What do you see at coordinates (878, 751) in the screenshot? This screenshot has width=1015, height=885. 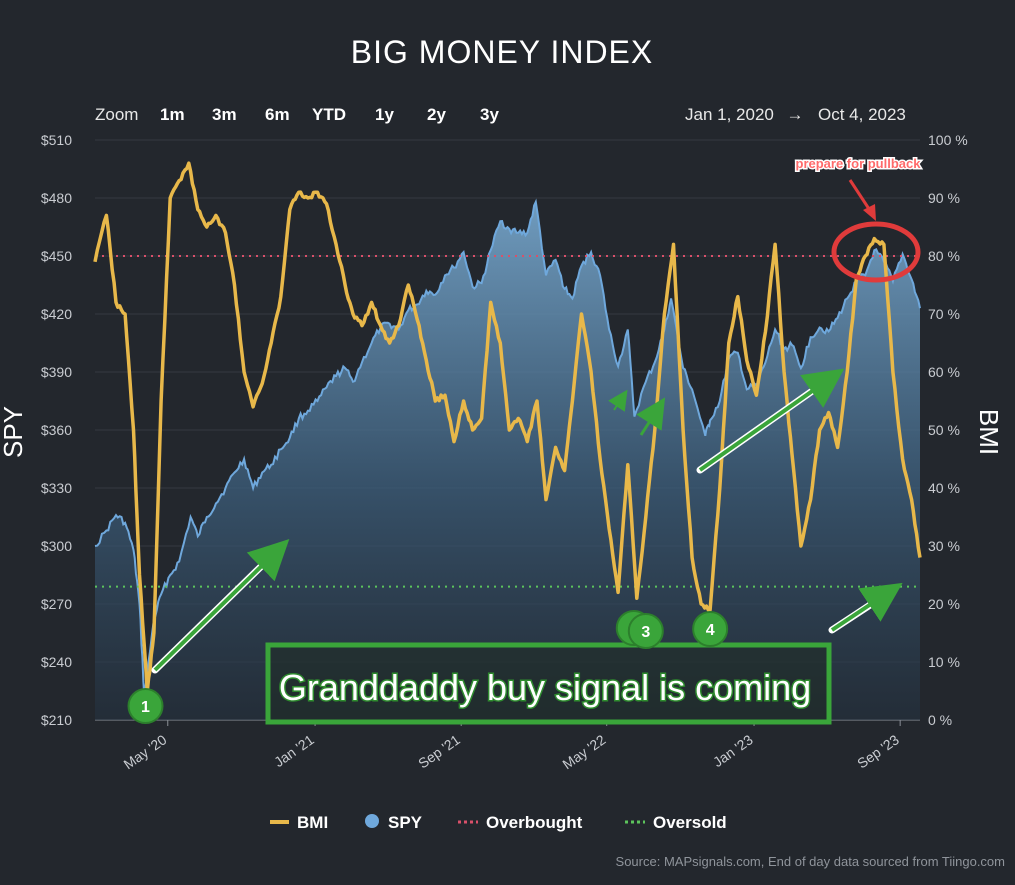 I see `x-tick-label: Sep '23` at bounding box center [878, 751].